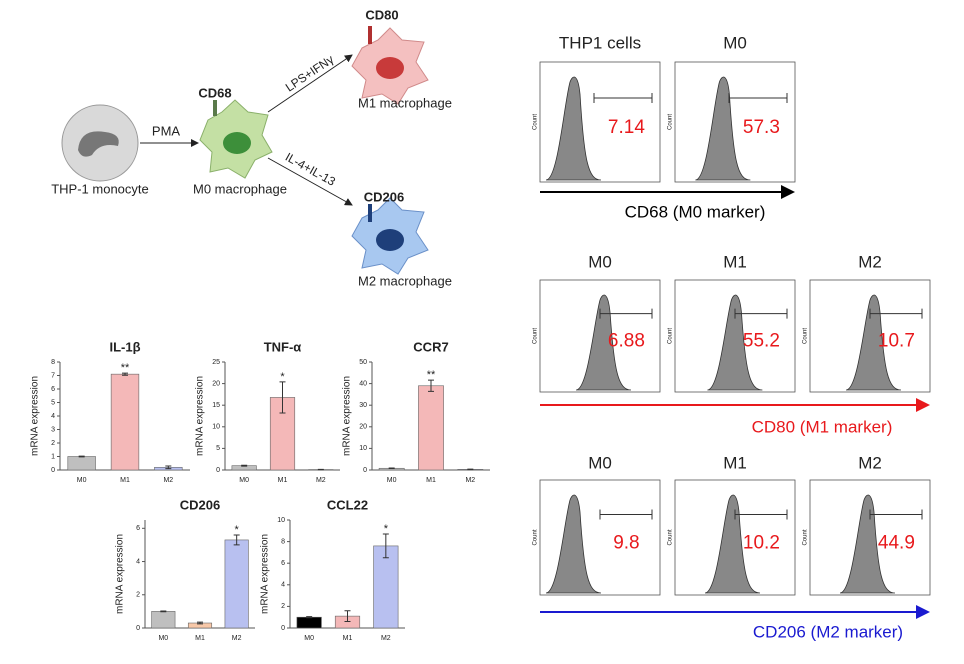 This screenshot has width=964, height=664. What do you see at coordinates (363, 362) in the screenshot?
I see `y-tick-label: 50` at bounding box center [363, 362].